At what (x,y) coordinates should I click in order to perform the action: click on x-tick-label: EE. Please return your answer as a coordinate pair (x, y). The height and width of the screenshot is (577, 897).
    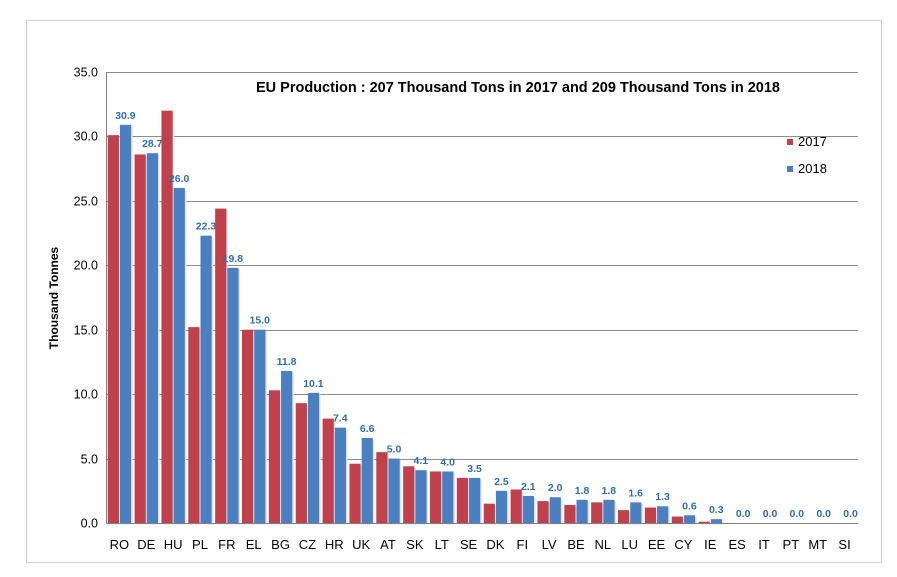
    Looking at the image, I should click on (657, 544).